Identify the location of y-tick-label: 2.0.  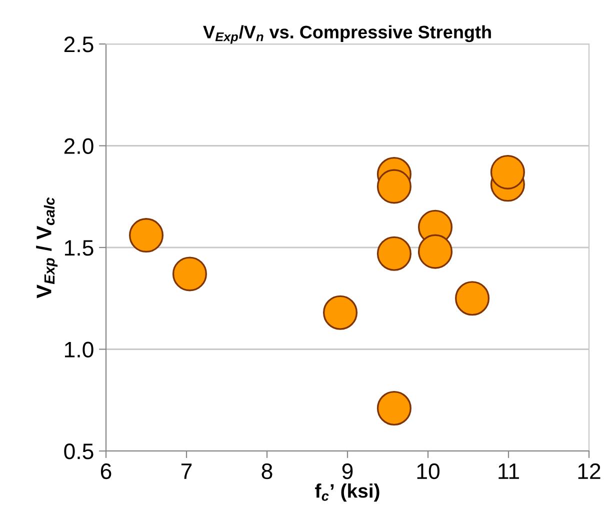
(79, 146).